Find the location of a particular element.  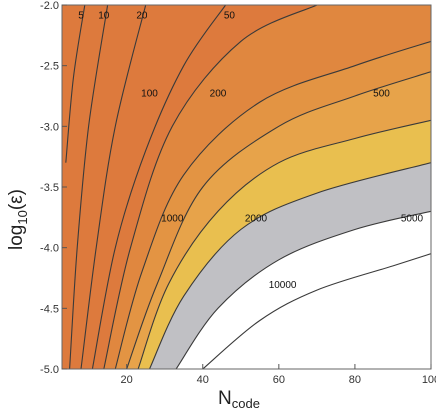

x-tick-label: 60 is located at coordinates (279, 380).